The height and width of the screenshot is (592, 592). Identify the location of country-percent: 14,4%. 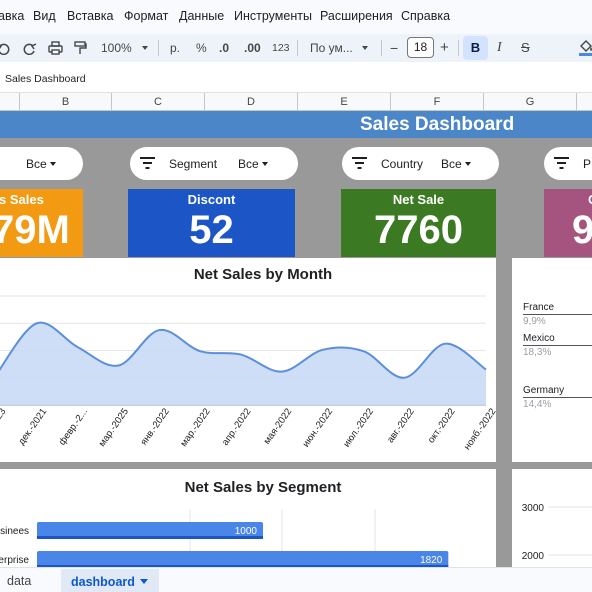
(537, 404).